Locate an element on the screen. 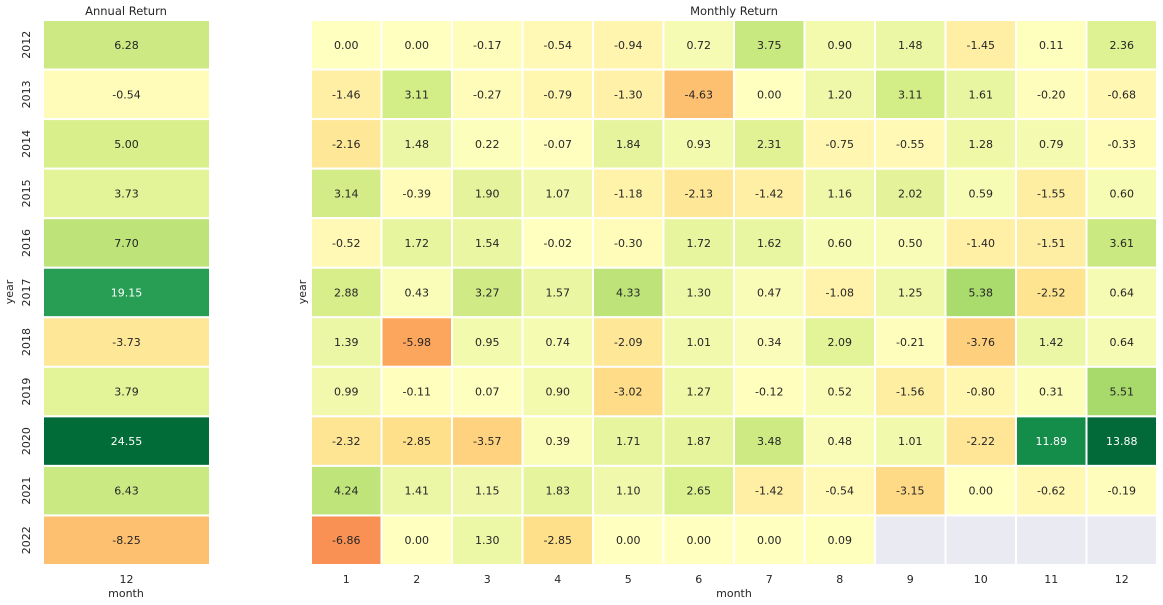 The width and height of the screenshot is (1163, 605). monthly-return-x-ticks: 1 2 3 4 5 6 7 8 9 10 11 12 is located at coordinates (736, 579).